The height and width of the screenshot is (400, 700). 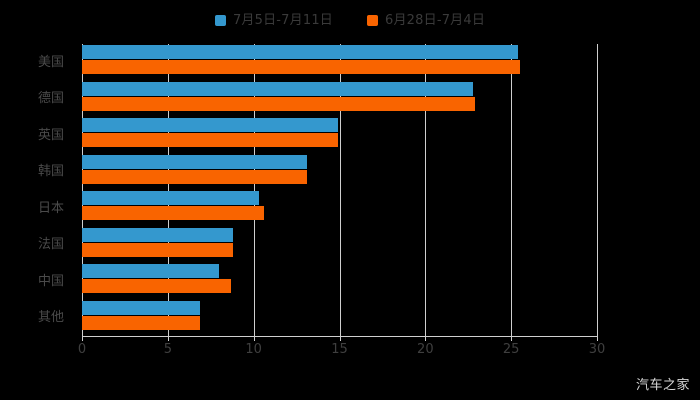 What do you see at coordinates (82, 349) in the screenshot?
I see `x-tick-label-0: 0` at bounding box center [82, 349].